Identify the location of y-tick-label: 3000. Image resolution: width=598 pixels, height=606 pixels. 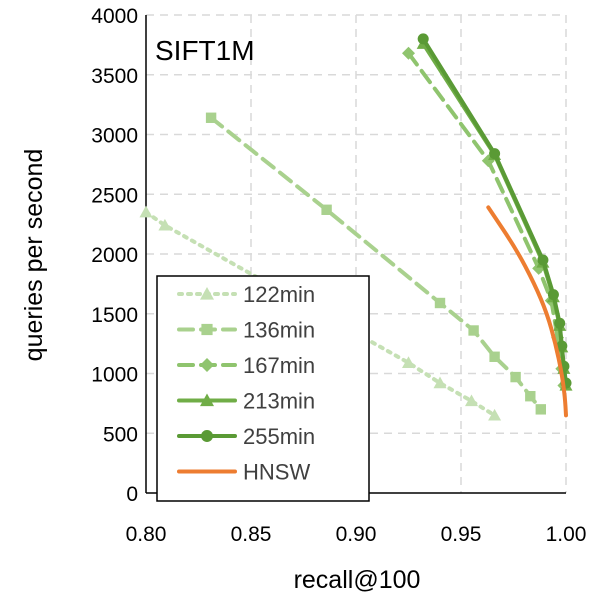
(114, 136).